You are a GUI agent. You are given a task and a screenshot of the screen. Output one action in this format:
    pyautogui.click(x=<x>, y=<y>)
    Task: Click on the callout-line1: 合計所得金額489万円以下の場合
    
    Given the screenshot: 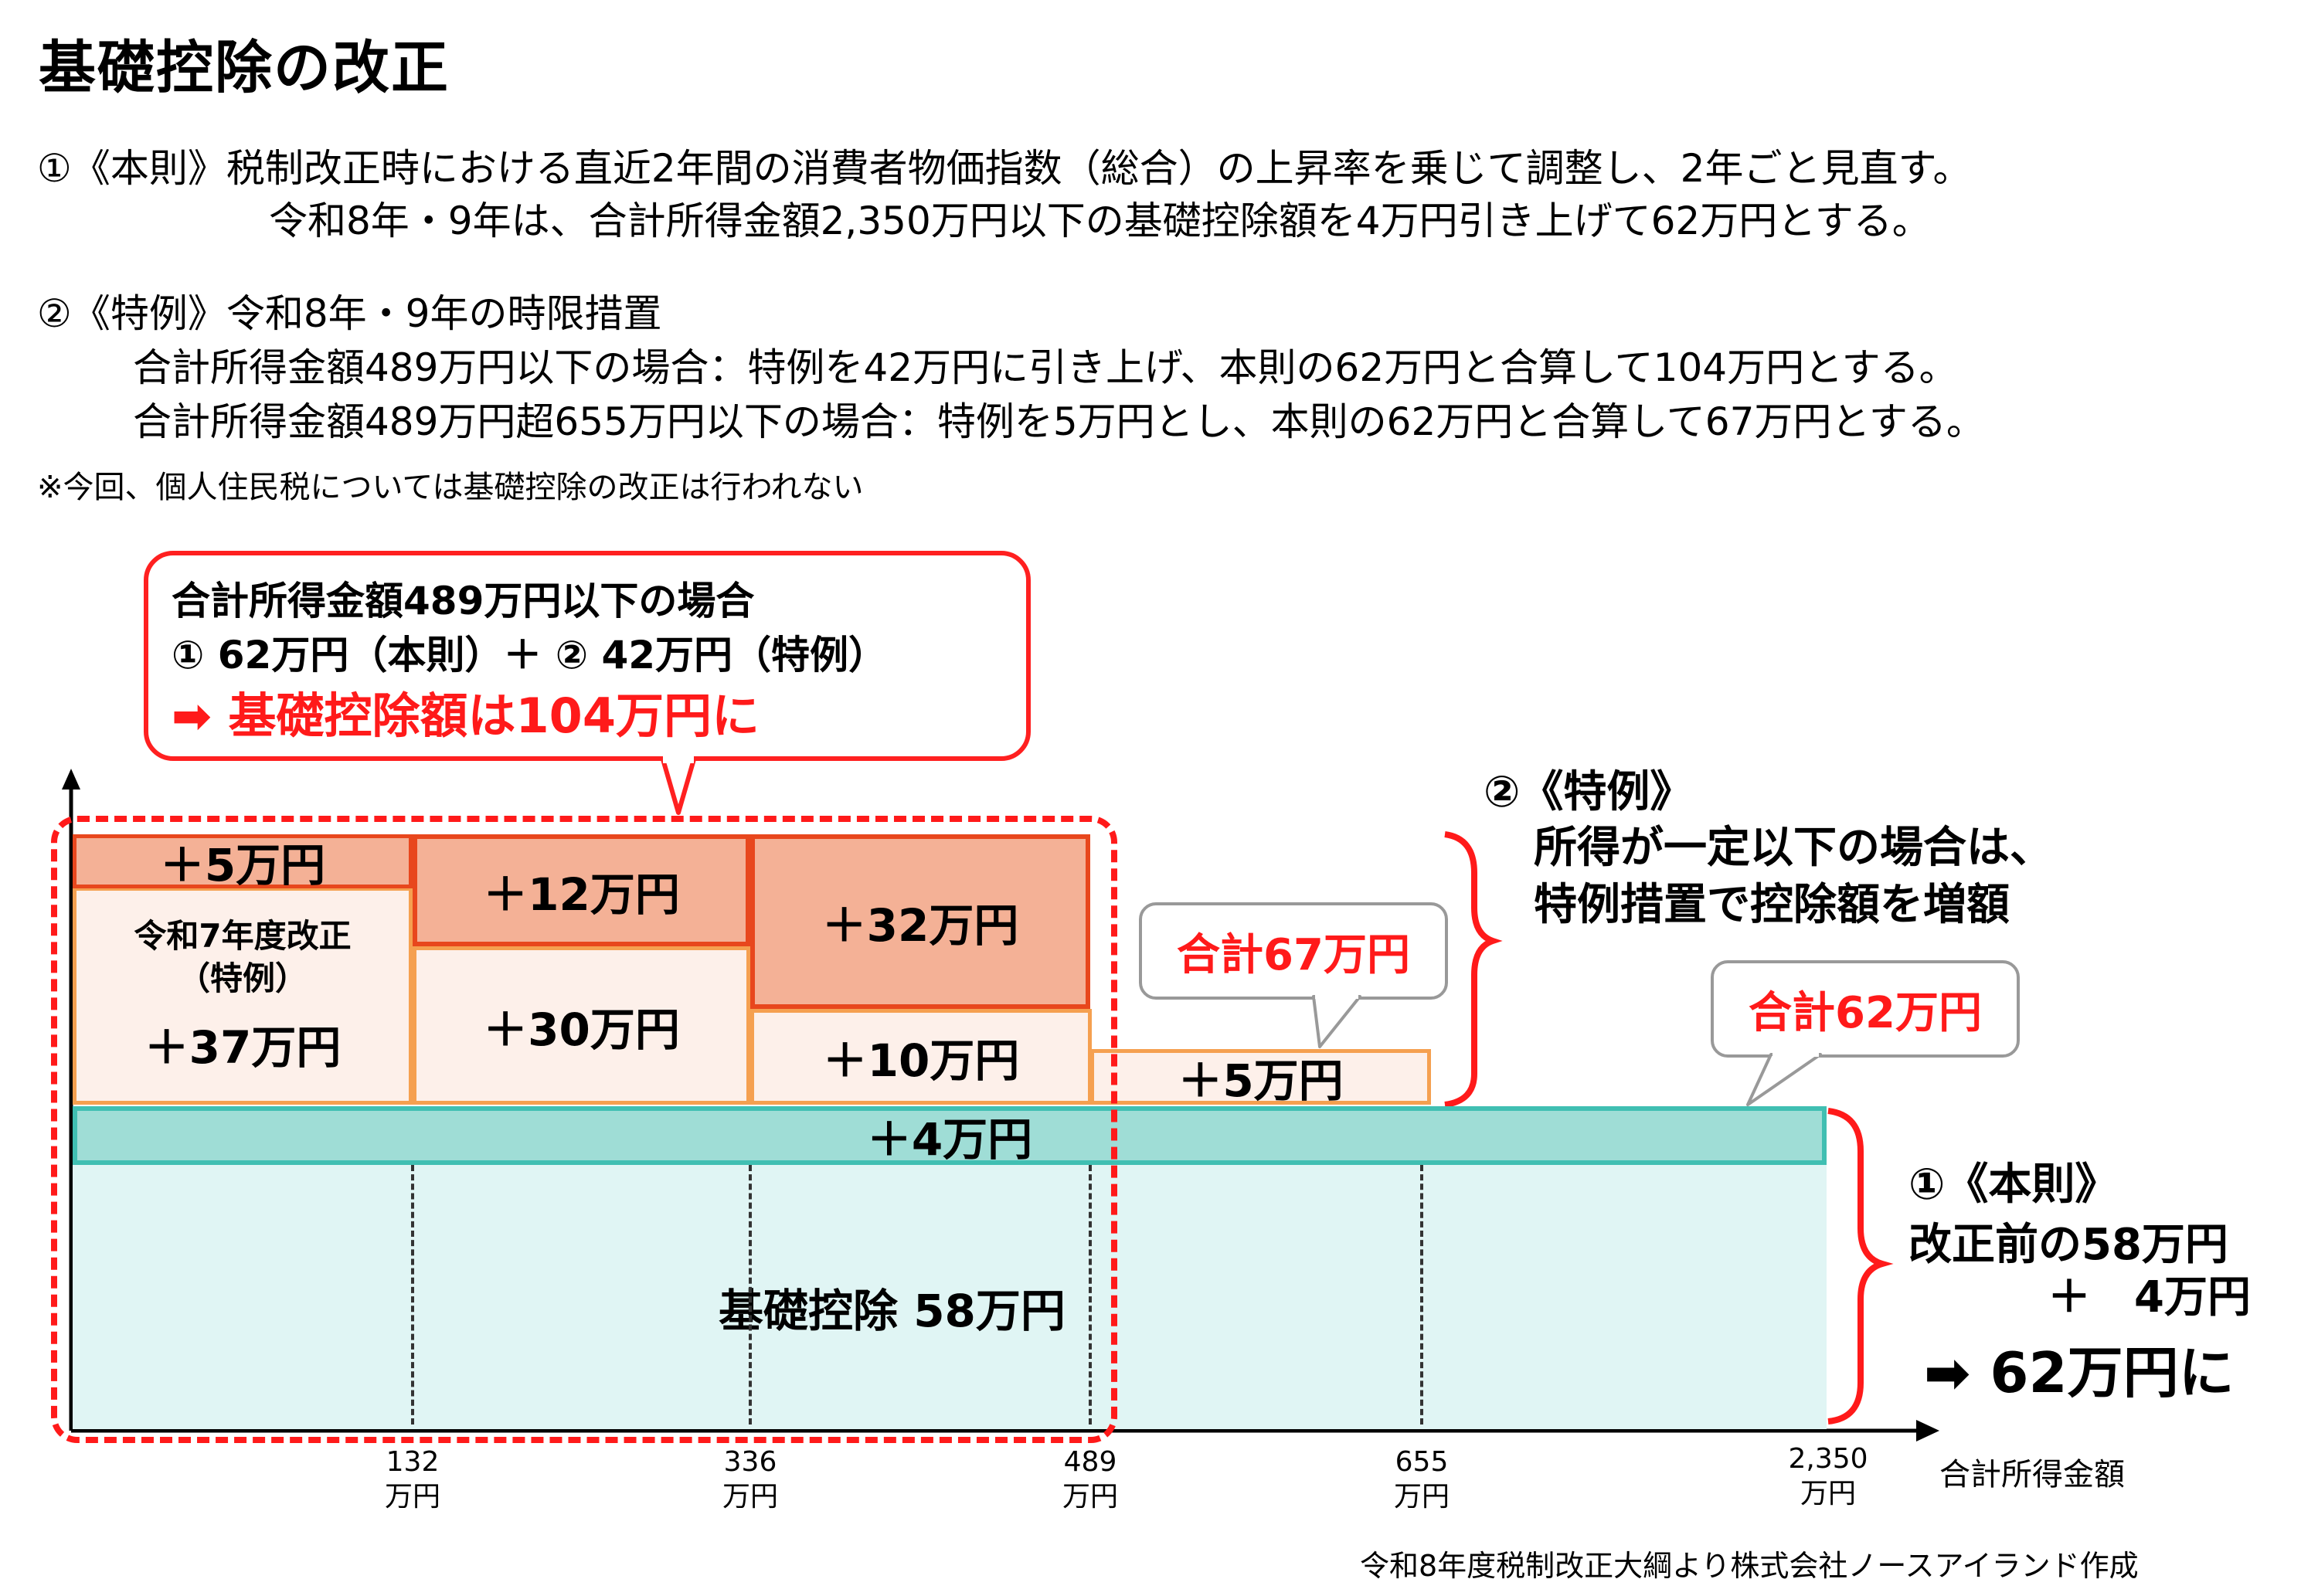 What is the action you would take?
    pyautogui.click(x=463, y=601)
    